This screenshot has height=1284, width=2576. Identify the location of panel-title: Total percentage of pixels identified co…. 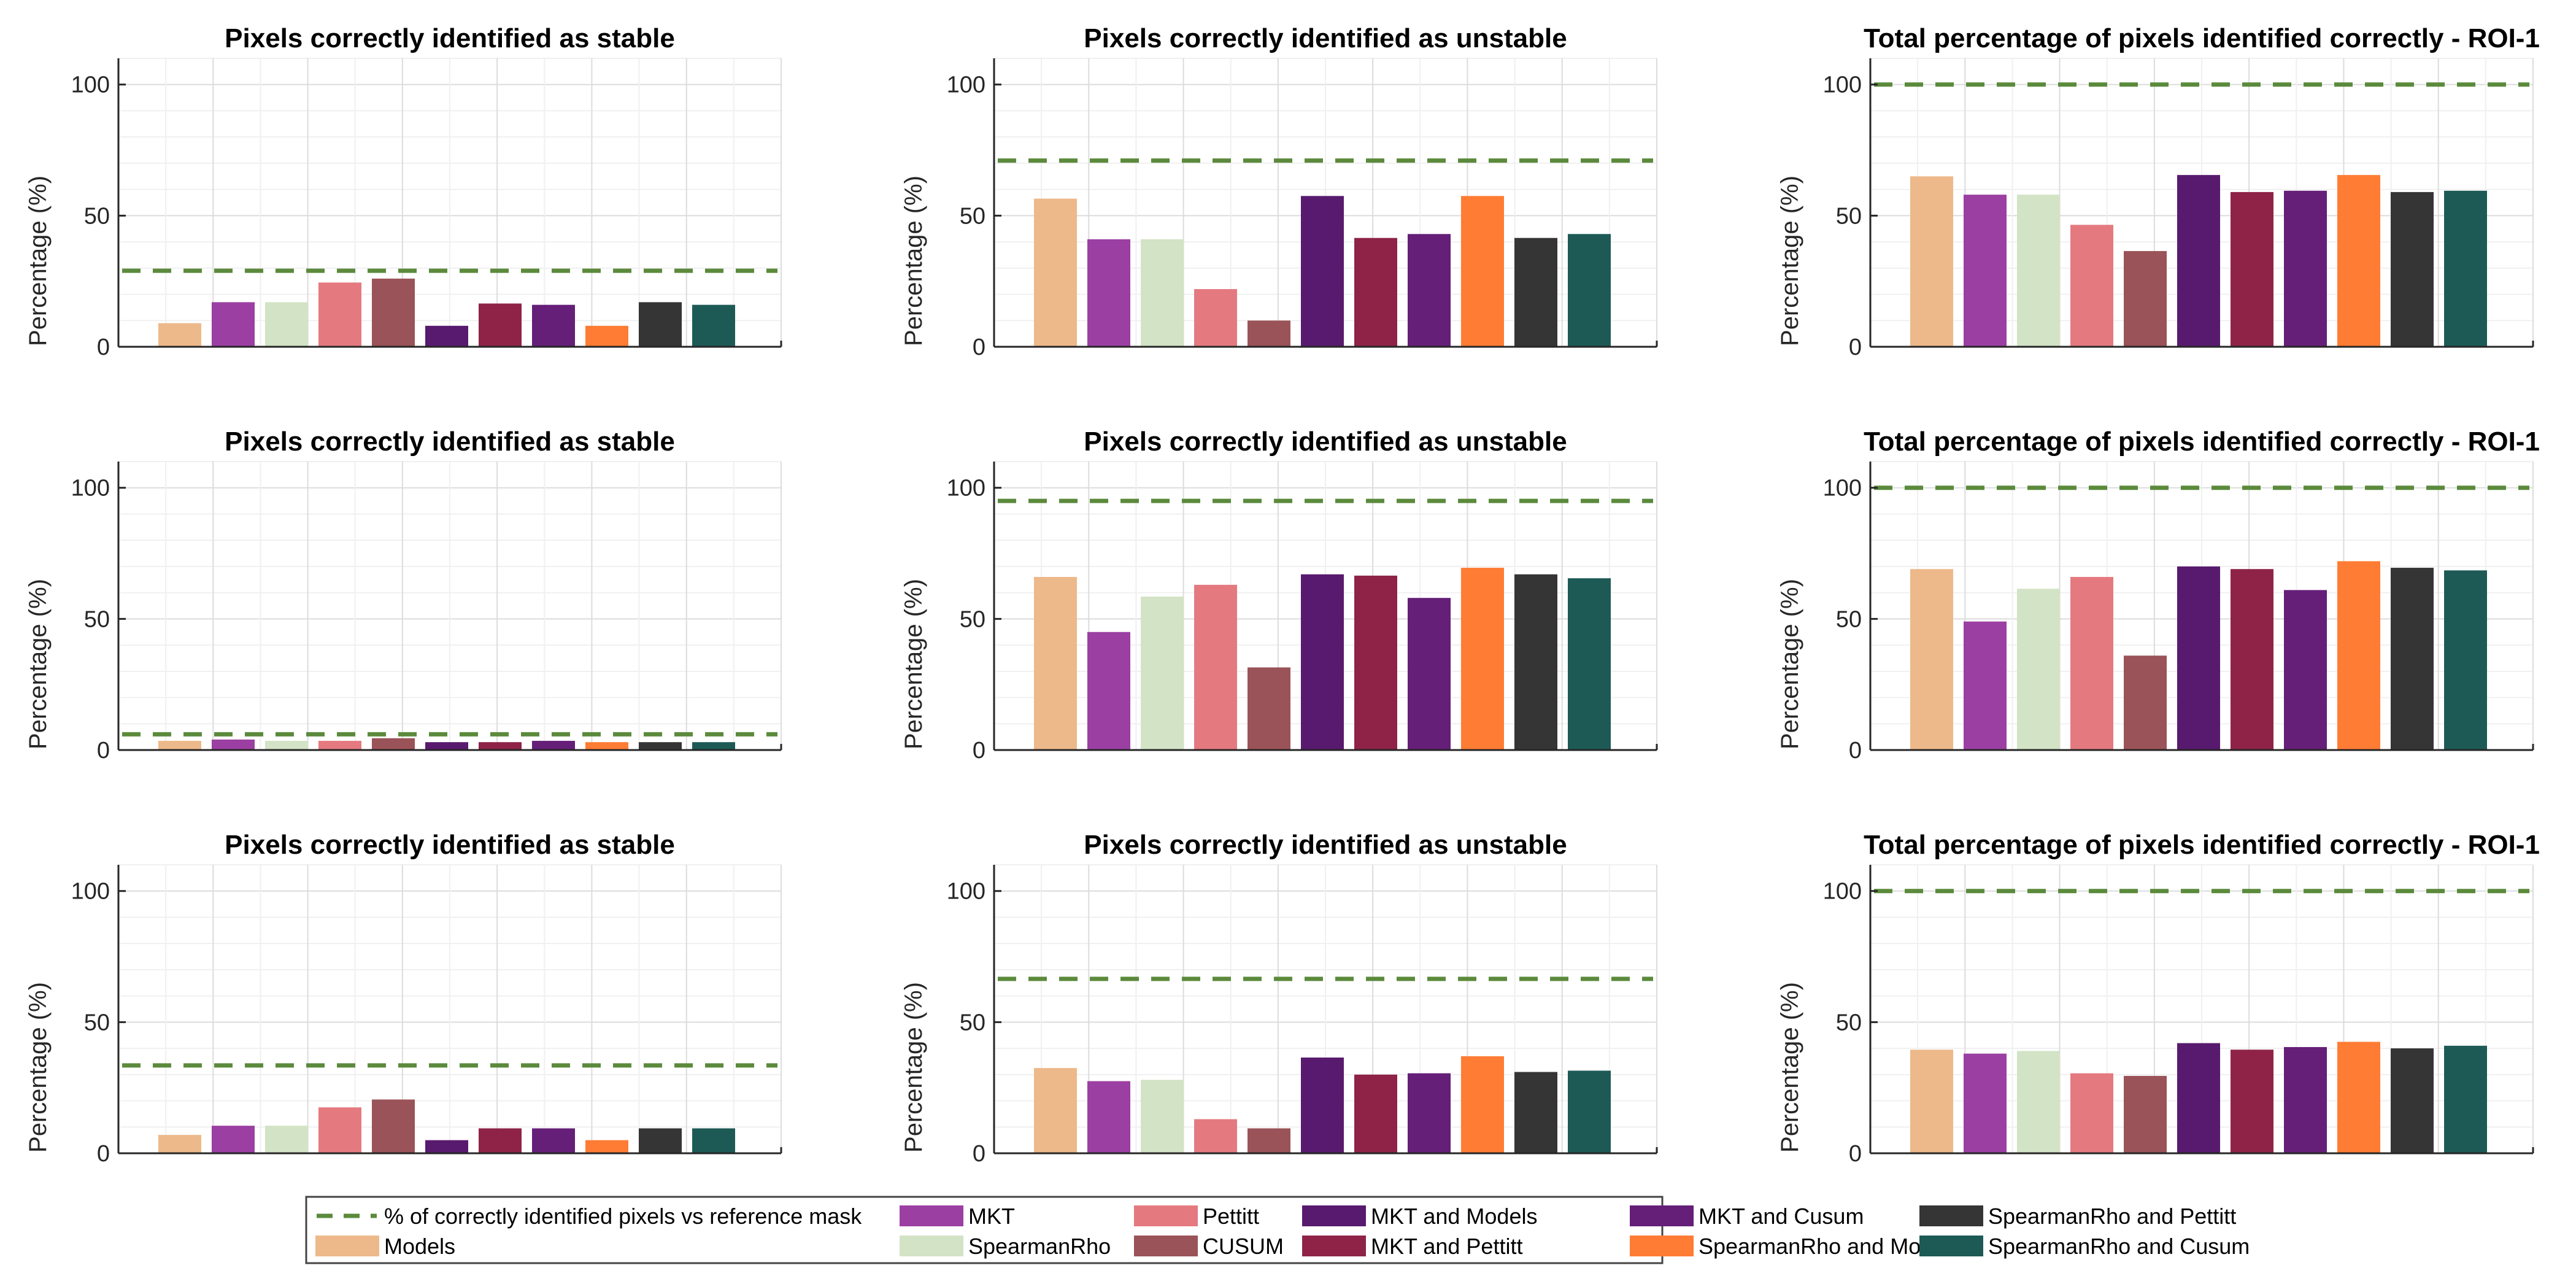
(2202, 38).